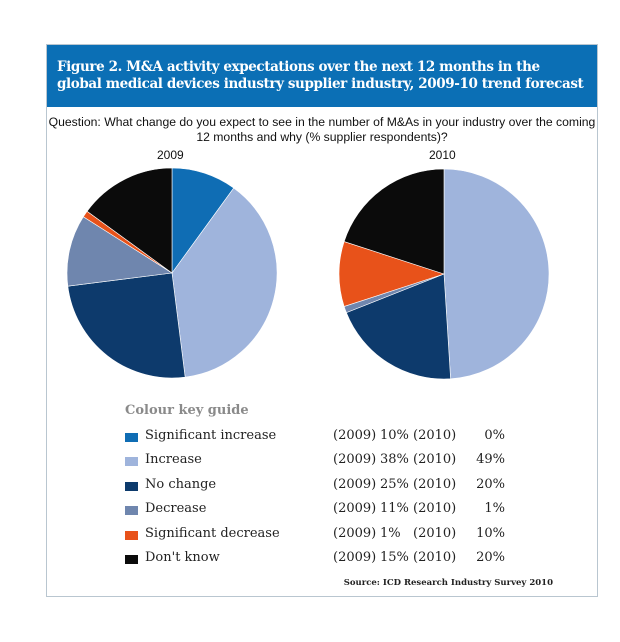 The image size is (620, 642). I want to click on legend-label: Decrease, so click(176, 509).